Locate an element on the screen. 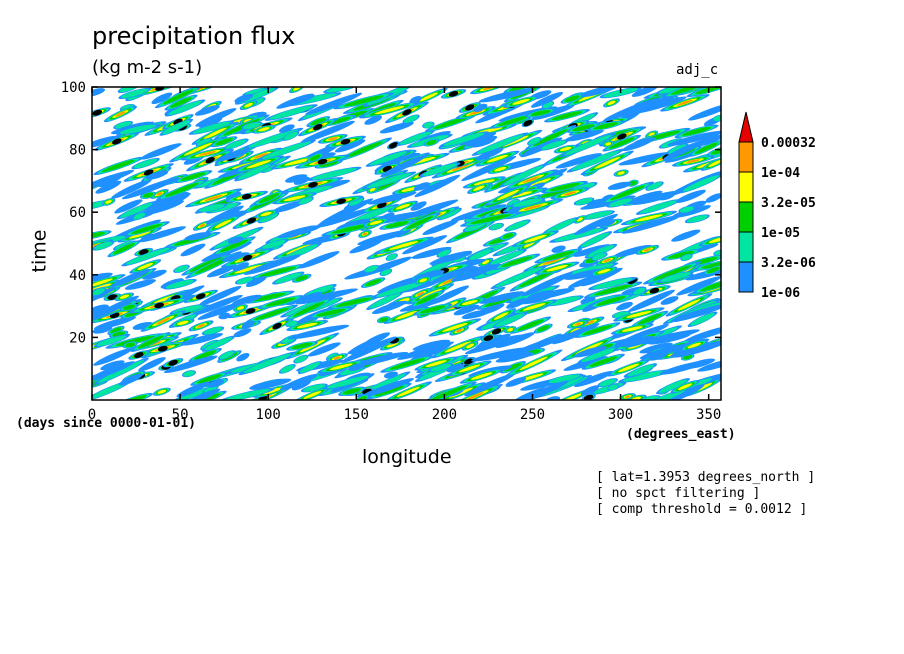 This screenshot has height=654, width=904. chart-units: (kg m-2 s-1) is located at coordinates (147, 67).